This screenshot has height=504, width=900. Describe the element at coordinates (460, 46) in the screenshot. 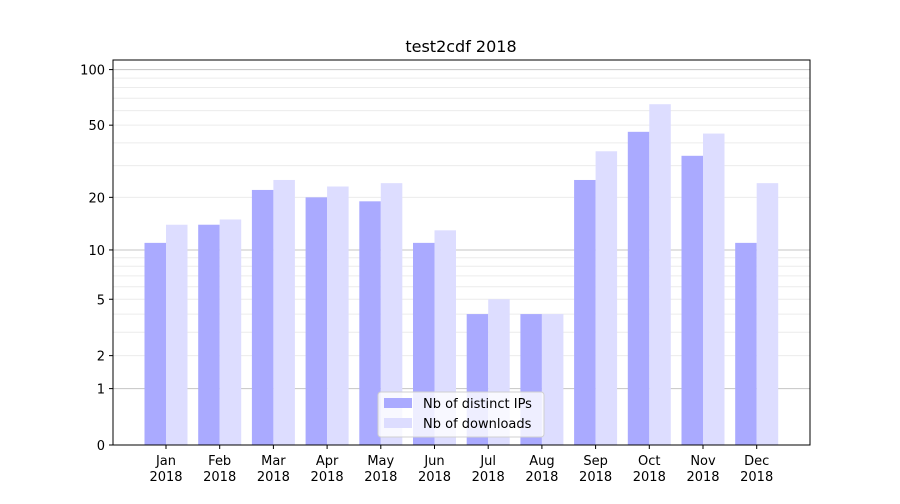

I see `chart-title: test2cdf 2018` at that location.